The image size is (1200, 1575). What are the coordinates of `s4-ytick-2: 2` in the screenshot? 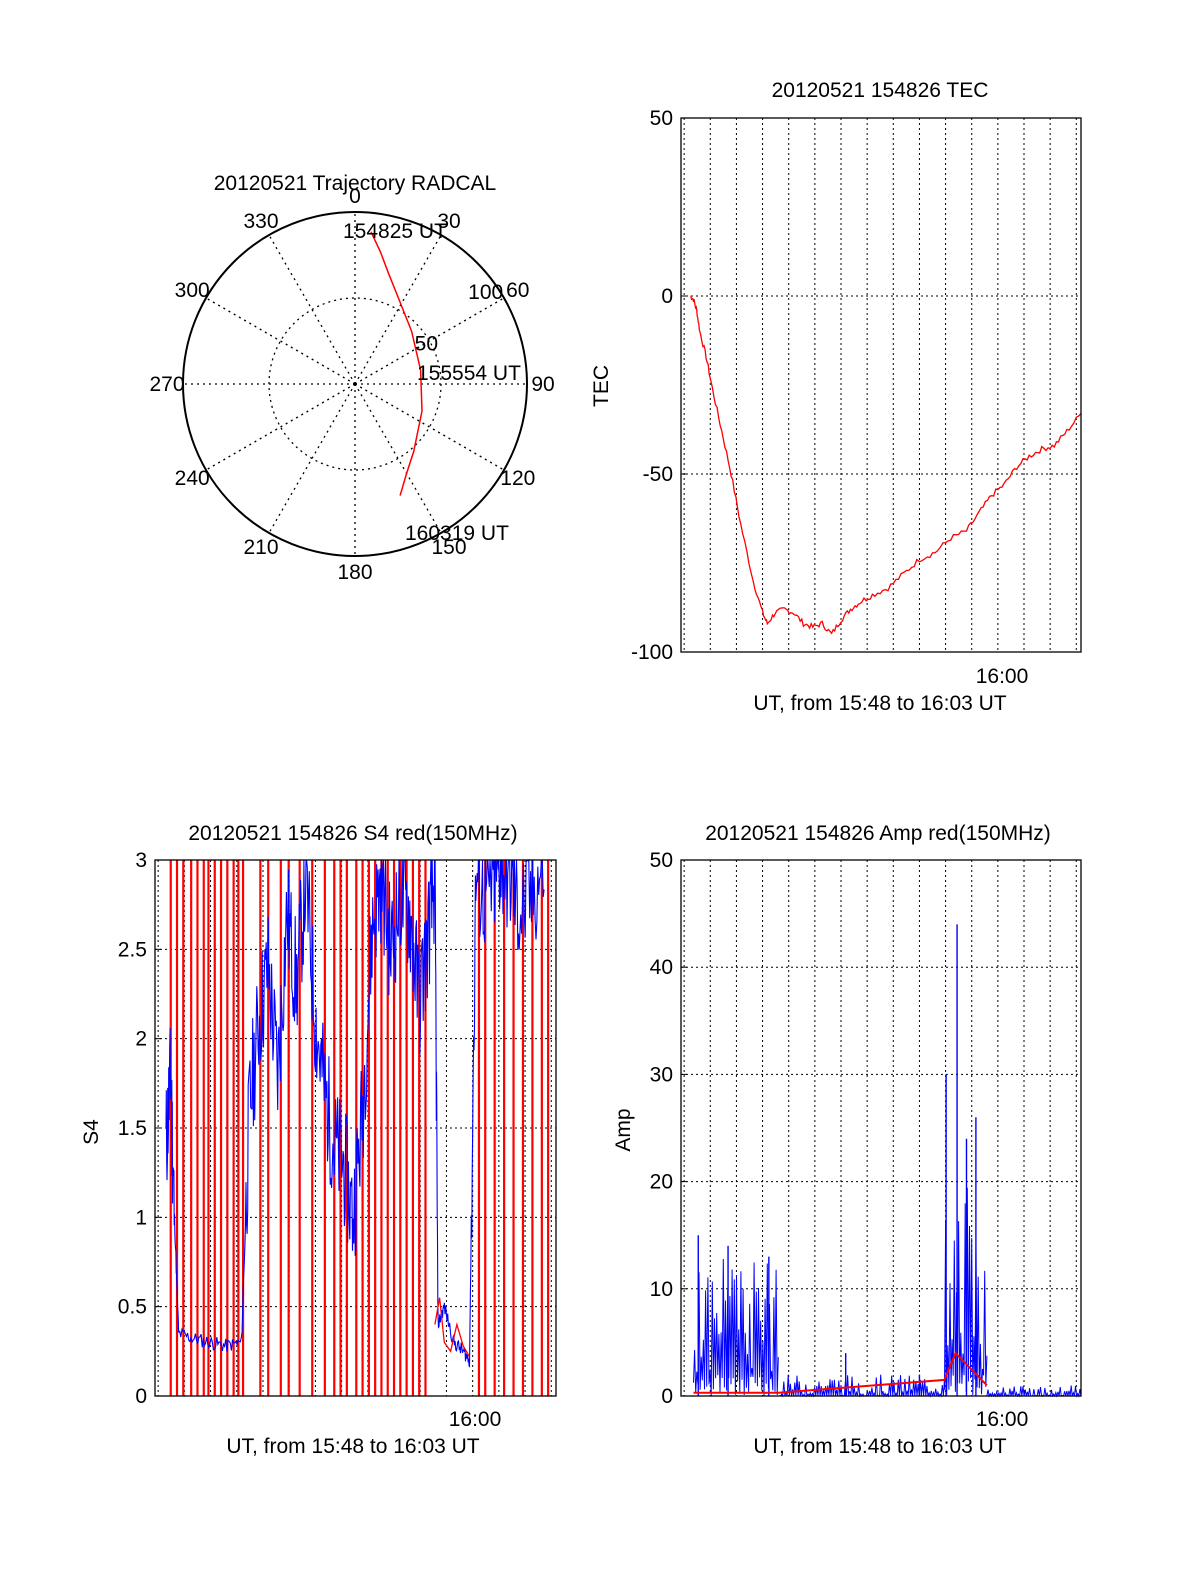 It's located at (141, 1039).